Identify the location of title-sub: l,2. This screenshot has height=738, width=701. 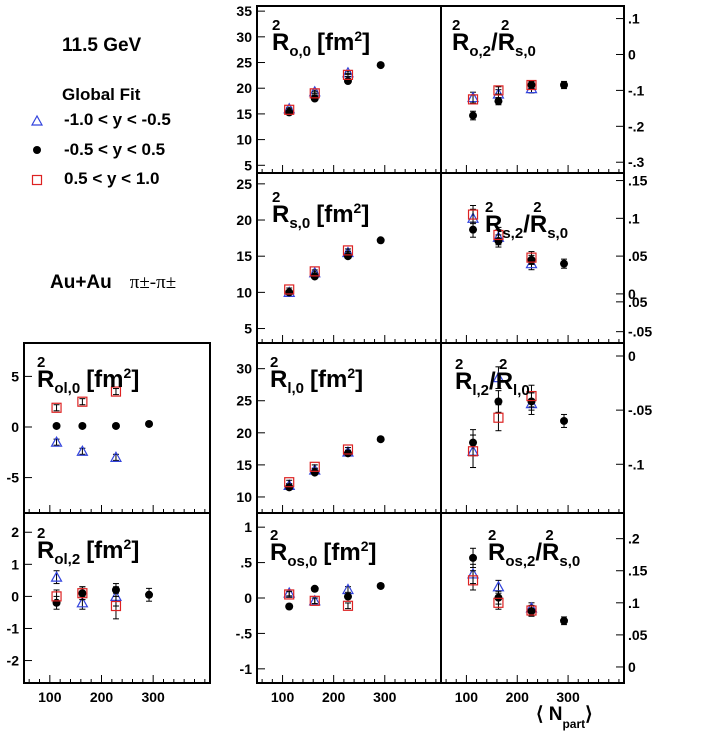
(481, 390).